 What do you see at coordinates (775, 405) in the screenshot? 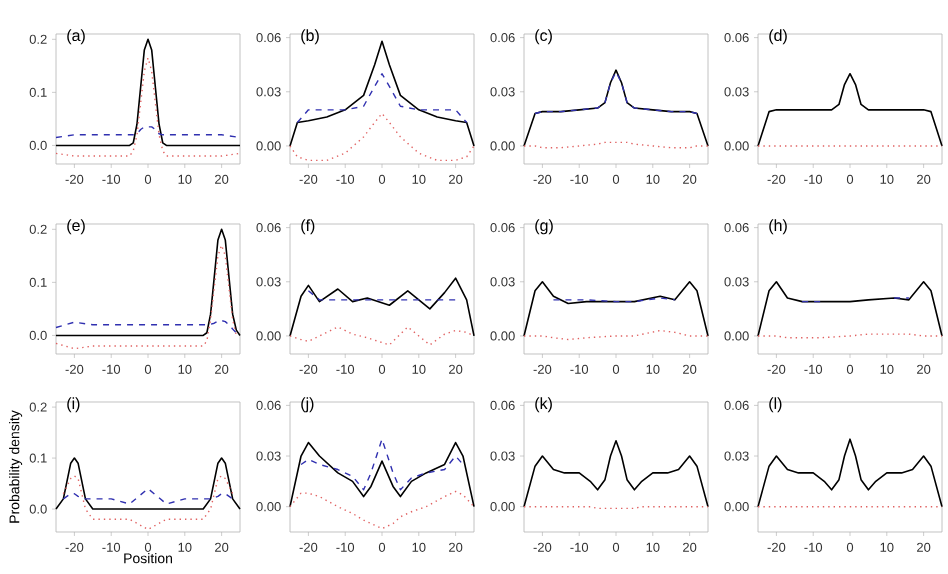
I see `chart-title: (l)` at bounding box center [775, 405].